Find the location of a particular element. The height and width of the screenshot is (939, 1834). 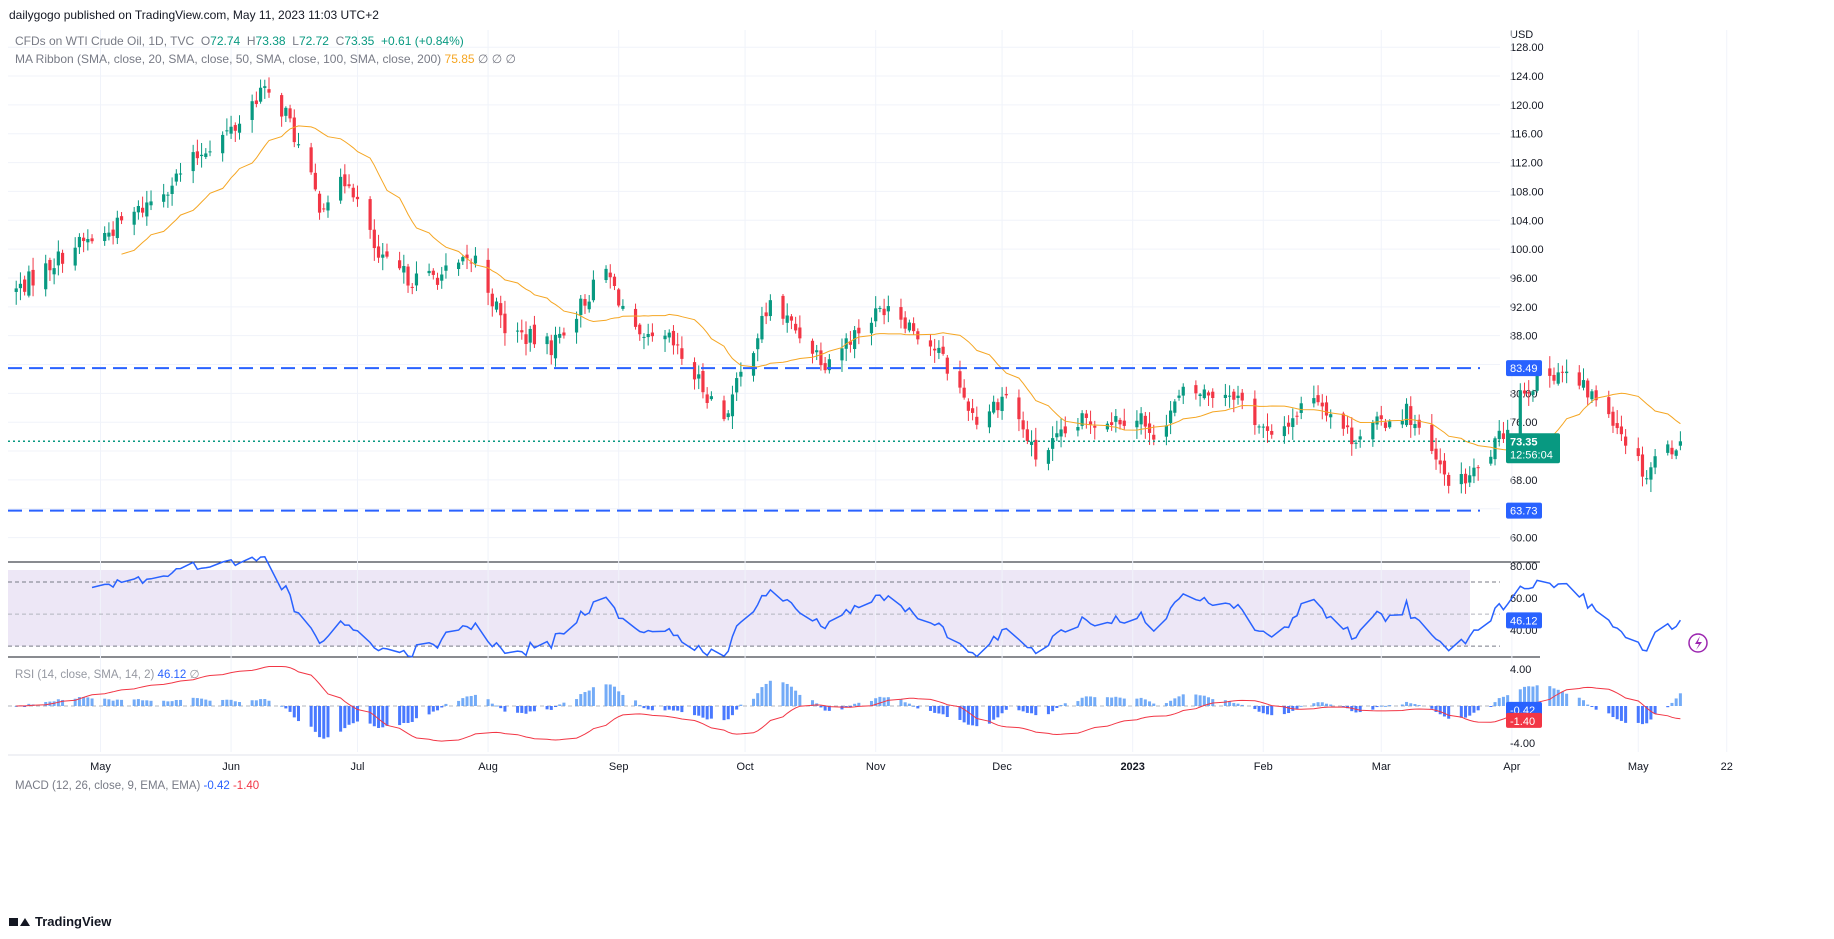

symbol-description: CFDs on WTI Crude Oil, 1D, TVC is located at coordinates (105, 41).